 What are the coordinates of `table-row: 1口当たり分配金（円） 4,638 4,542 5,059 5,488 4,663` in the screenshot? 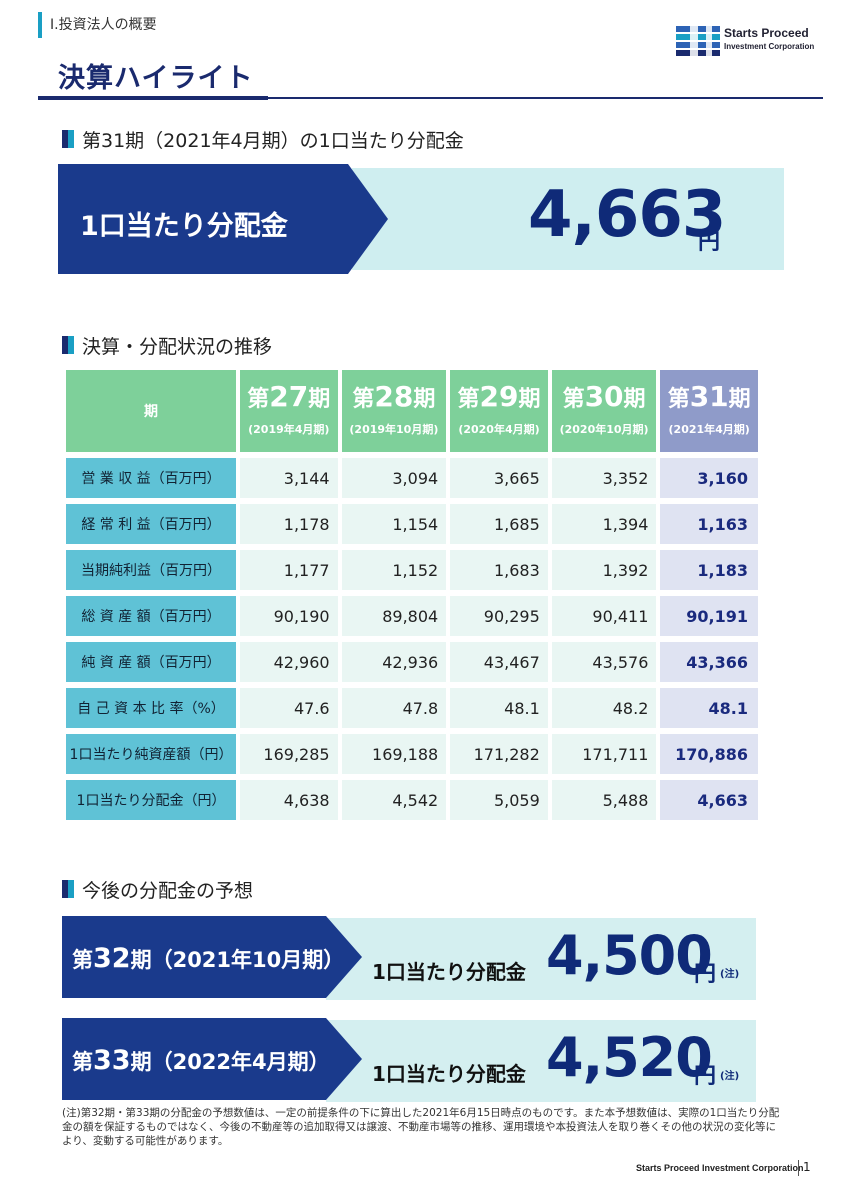 It's located at (412, 800).